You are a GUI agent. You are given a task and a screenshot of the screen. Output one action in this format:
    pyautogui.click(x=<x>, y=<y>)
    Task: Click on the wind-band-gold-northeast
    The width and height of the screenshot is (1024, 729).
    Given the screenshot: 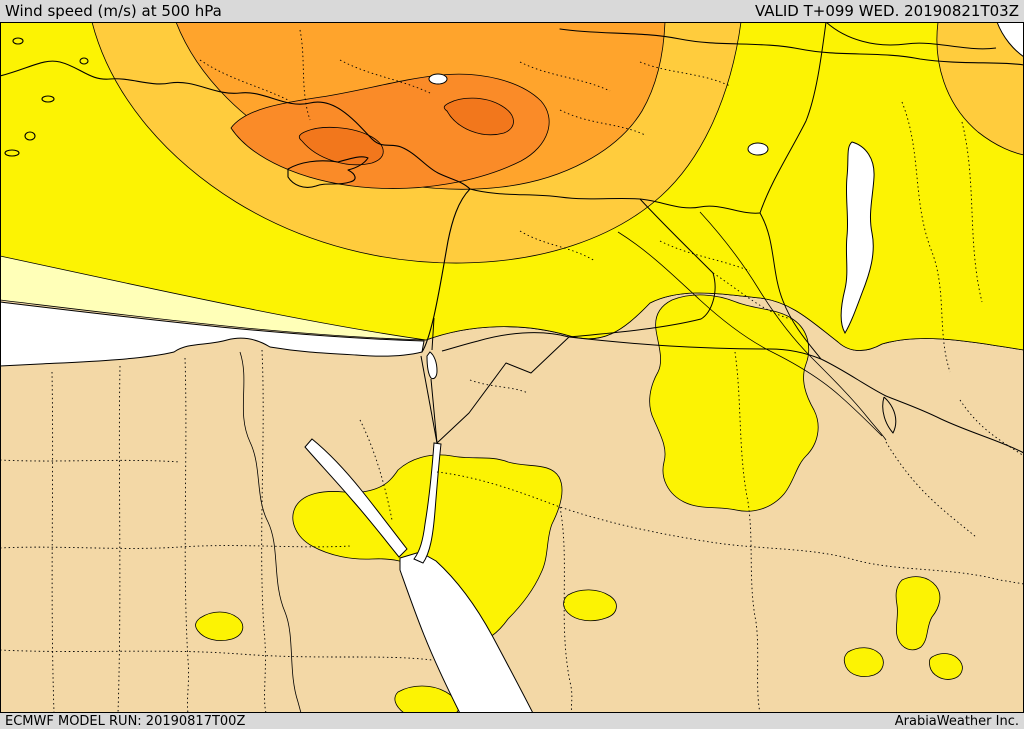 What is the action you would take?
    pyautogui.click(x=980, y=89)
    